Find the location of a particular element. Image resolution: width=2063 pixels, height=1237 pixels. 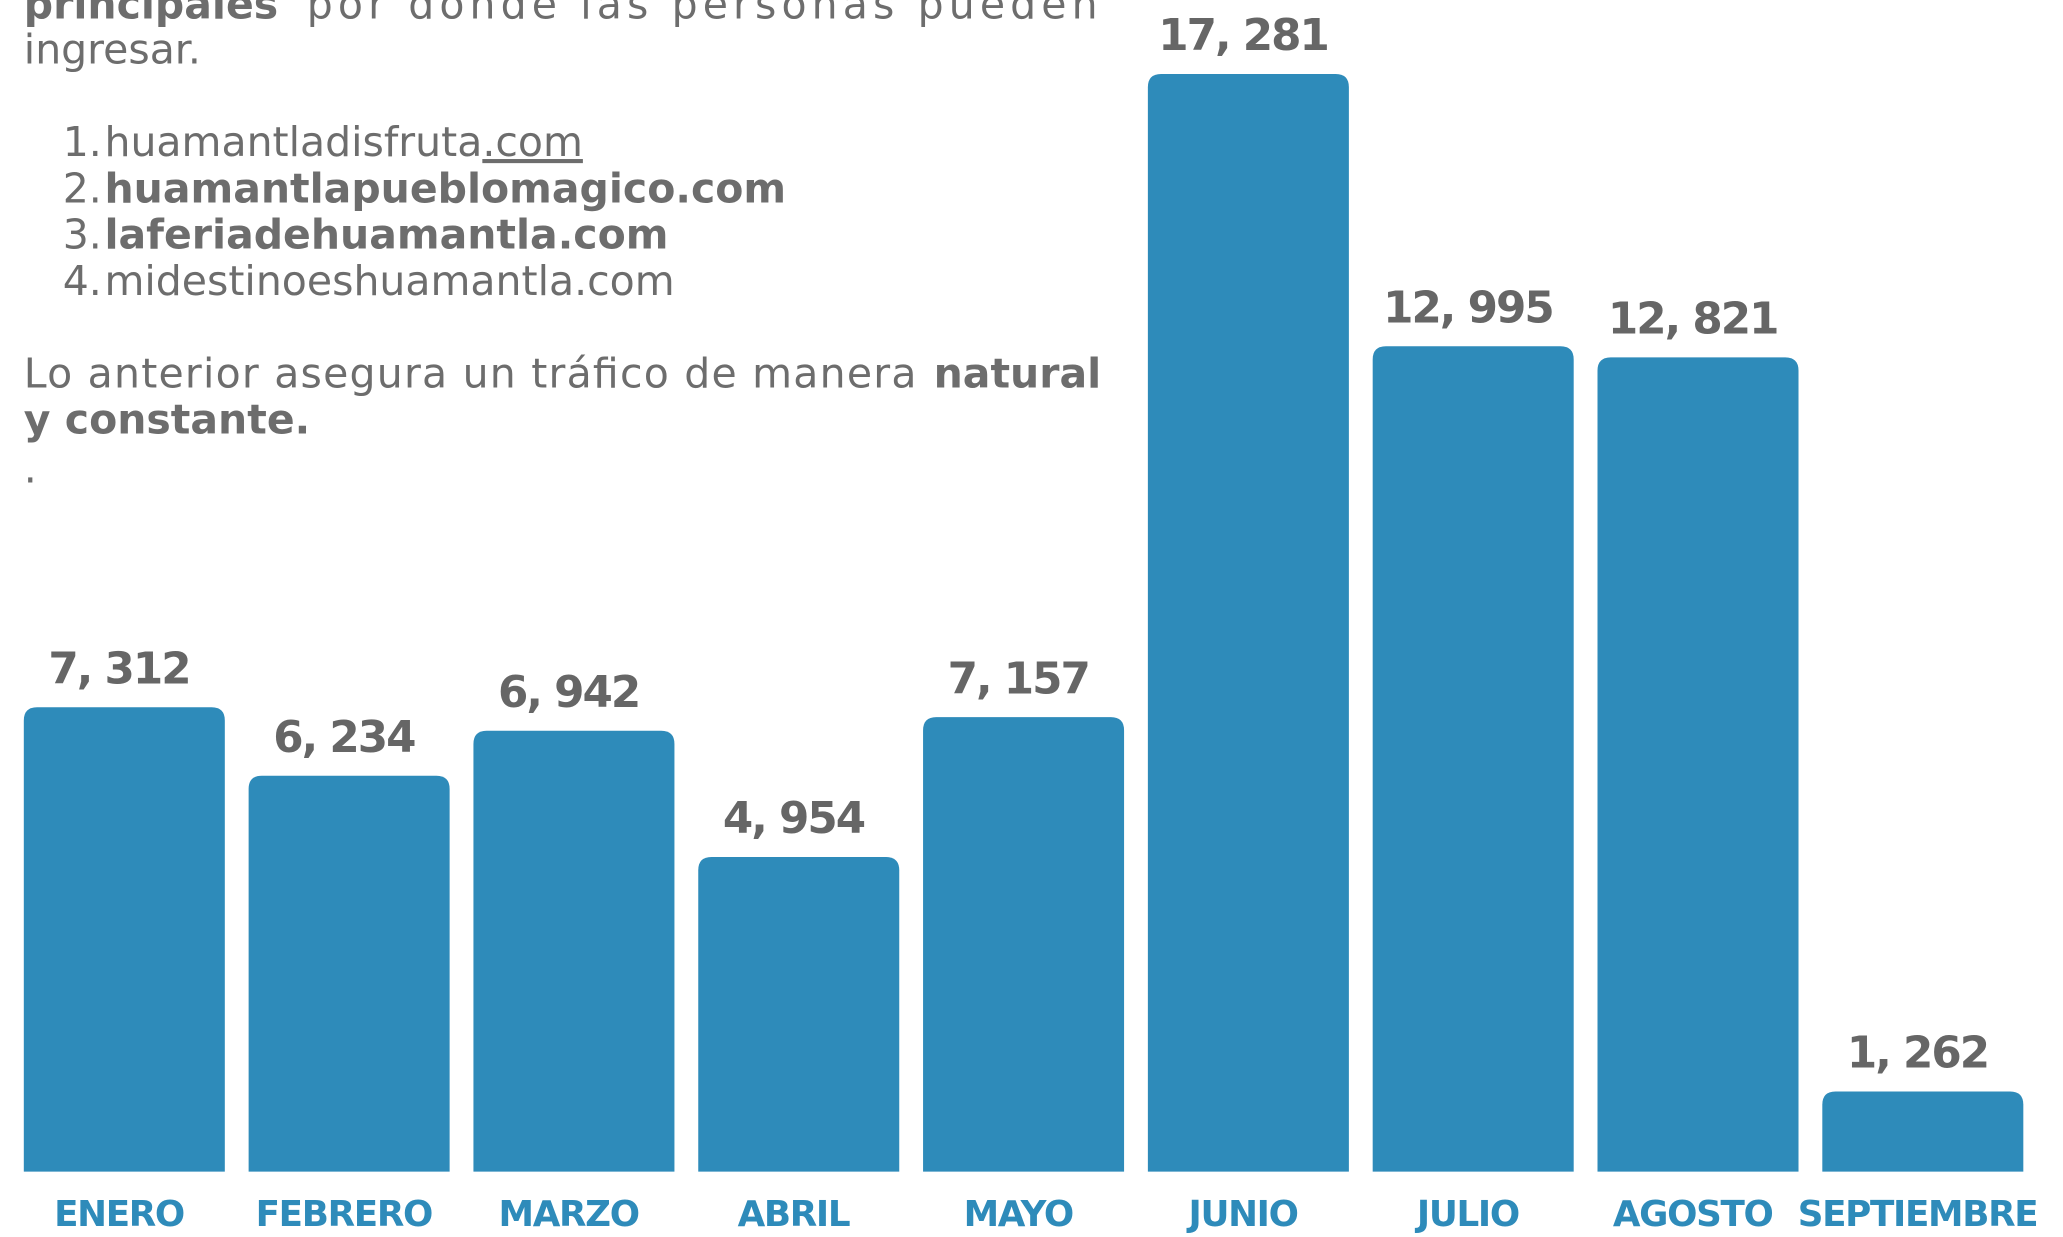

x-tick-label: AGOSTO is located at coordinates (1693, 1214).